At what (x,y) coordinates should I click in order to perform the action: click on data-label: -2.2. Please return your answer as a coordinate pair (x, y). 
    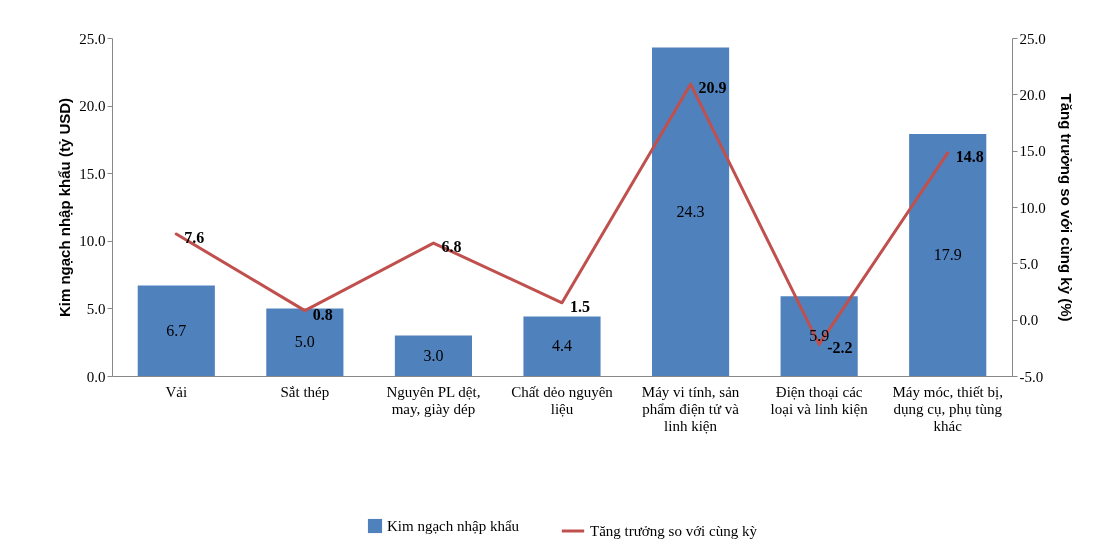
    Looking at the image, I should click on (840, 348).